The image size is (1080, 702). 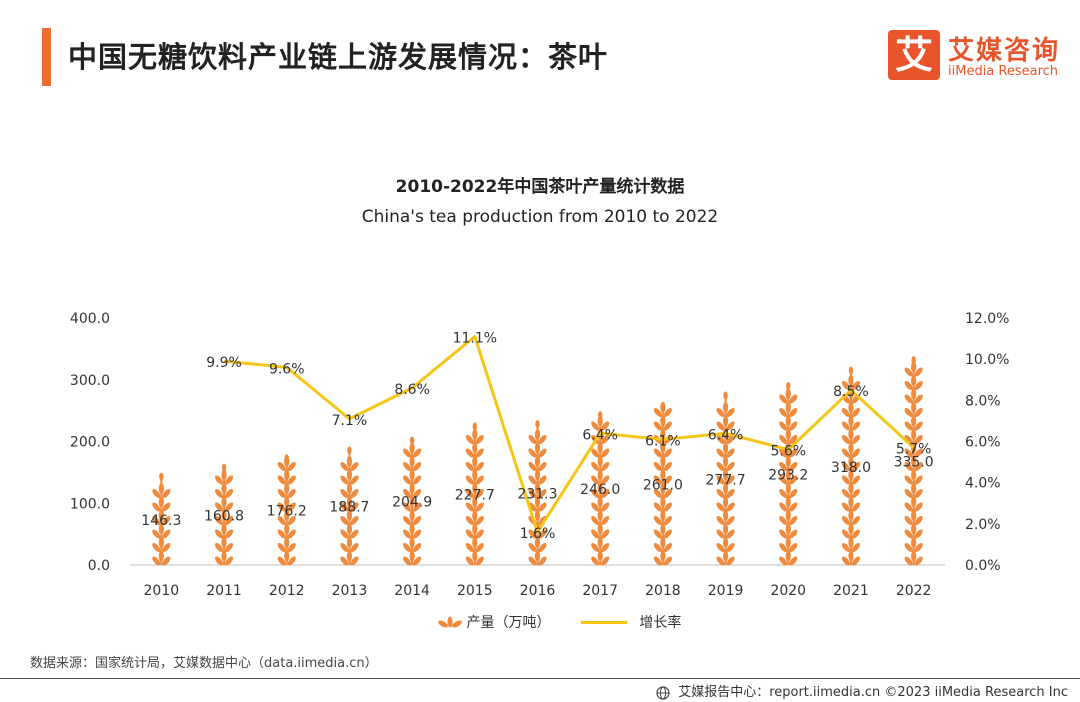 I want to click on bar-2018, so click(x=663, y=484).